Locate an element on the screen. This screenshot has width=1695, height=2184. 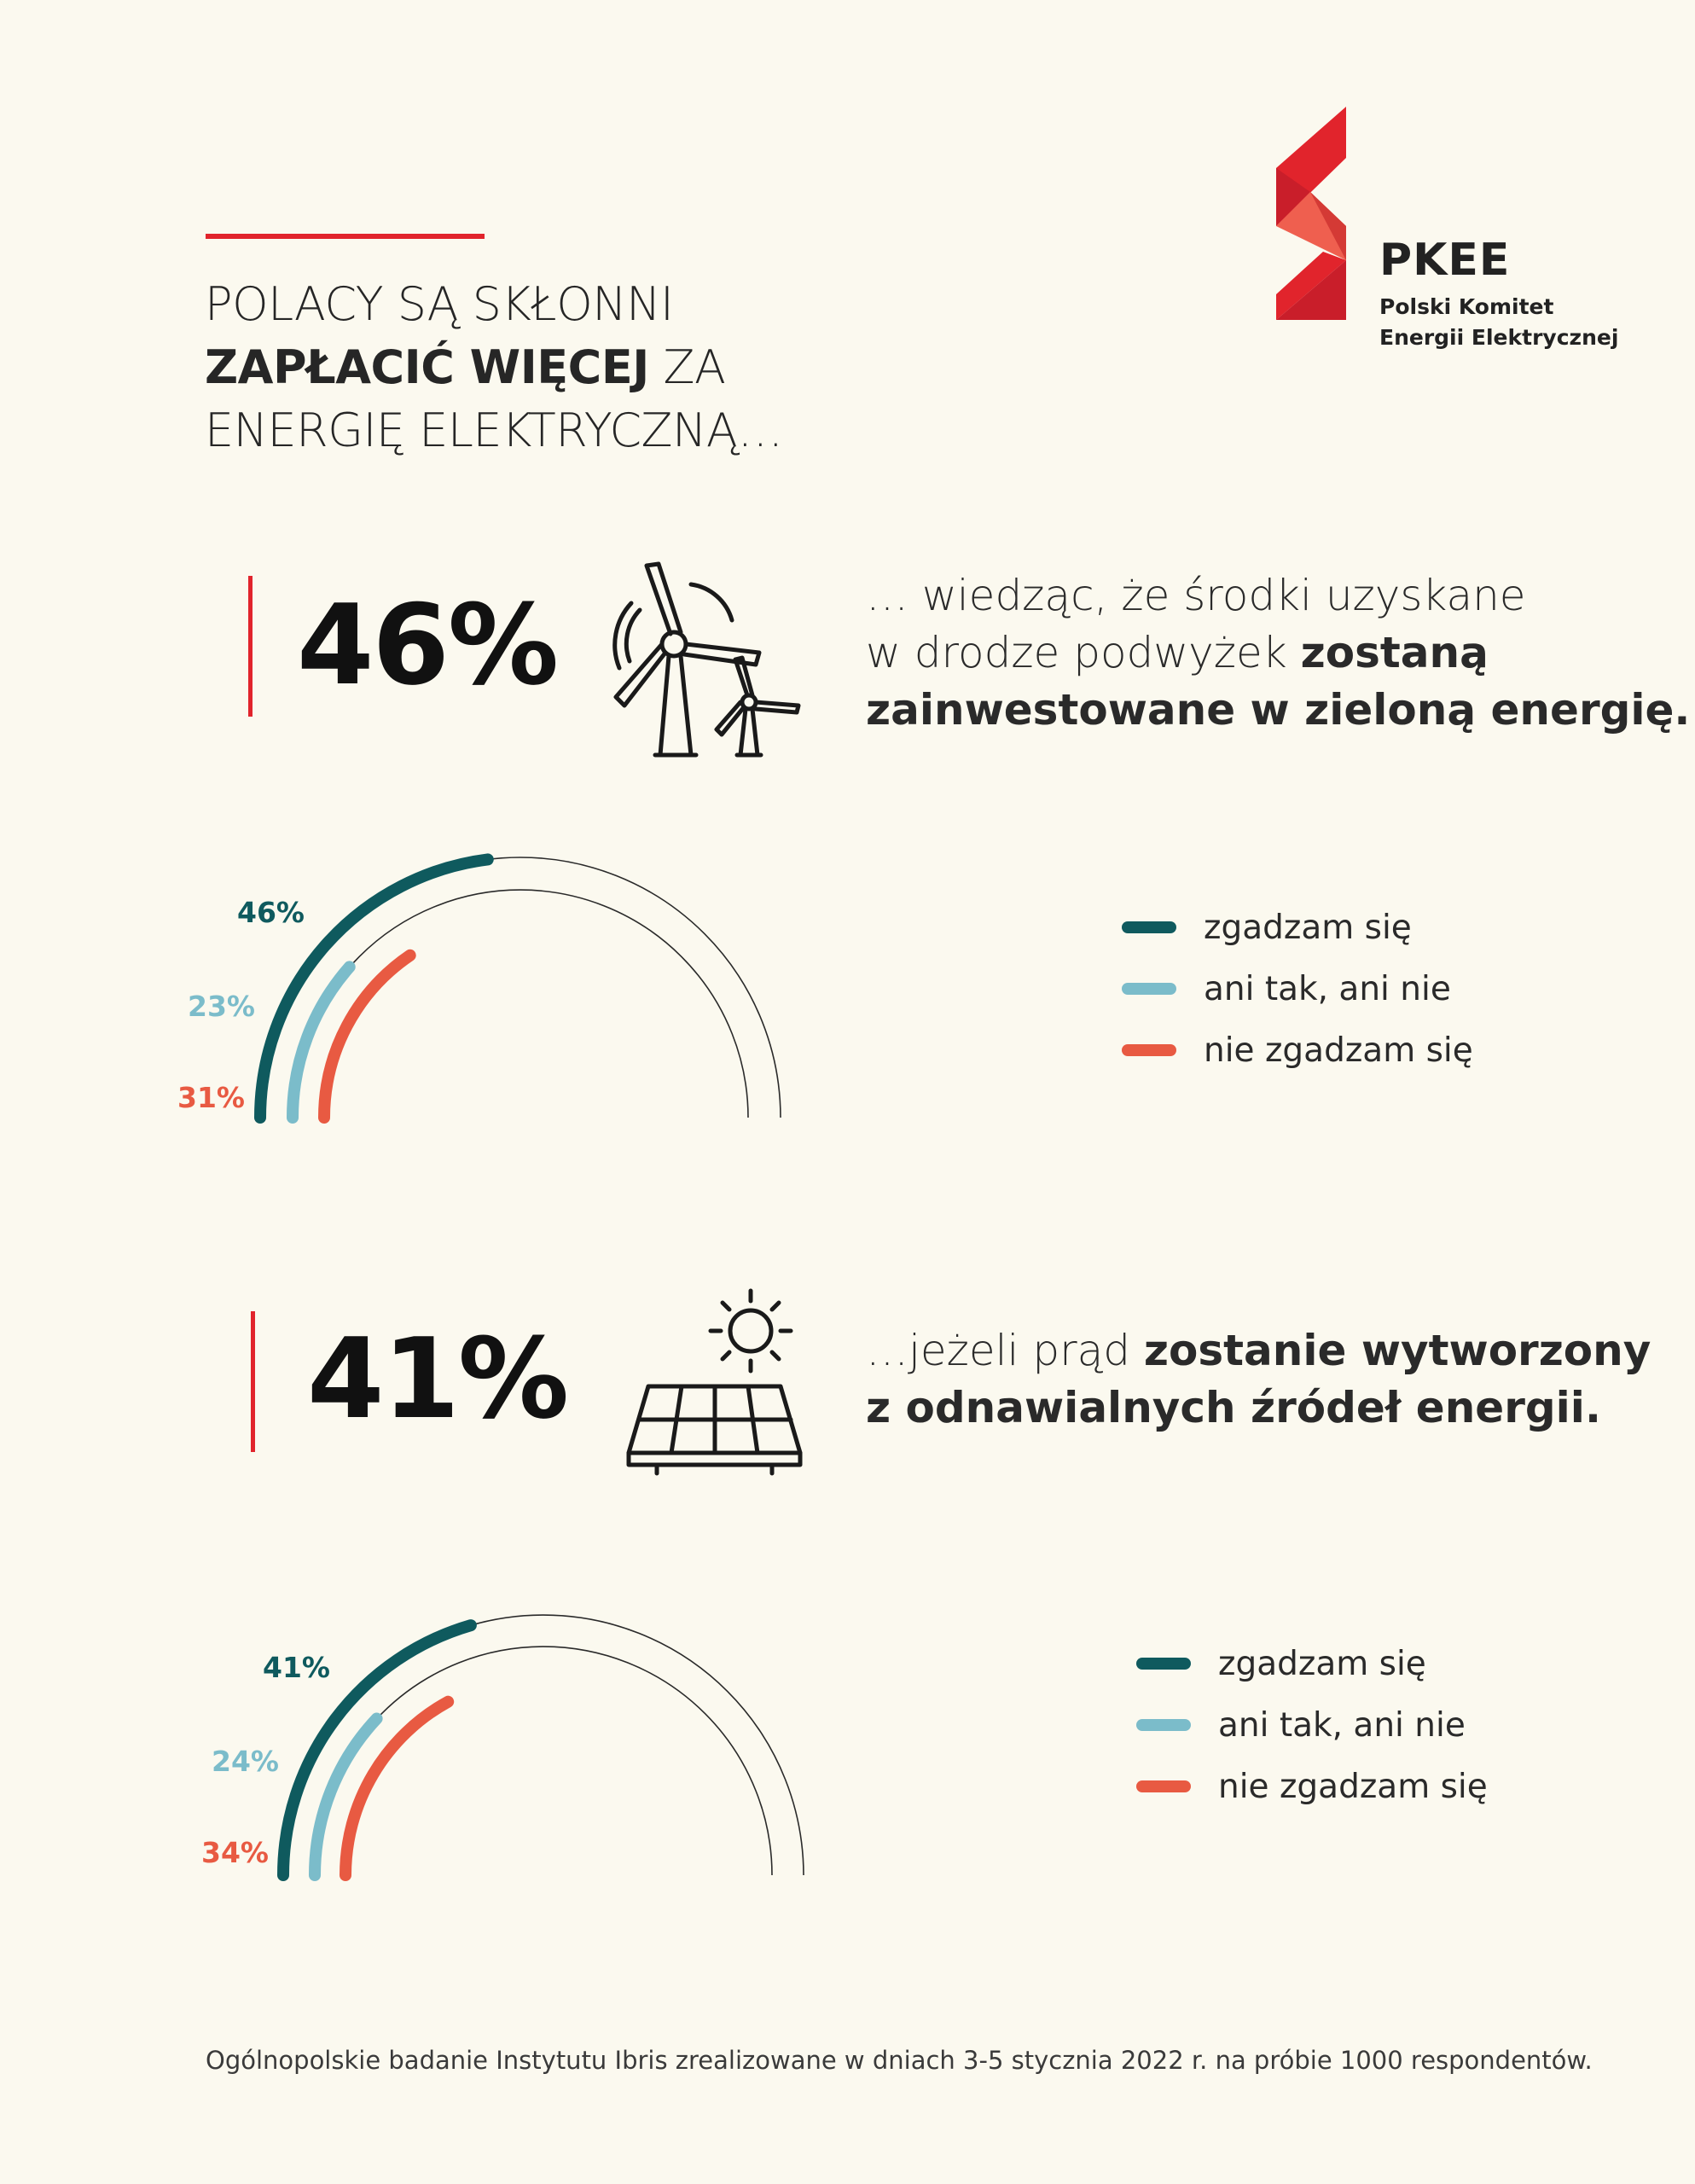
chart-2-label-disagree: 34% is located at coordinates (235, 1853).